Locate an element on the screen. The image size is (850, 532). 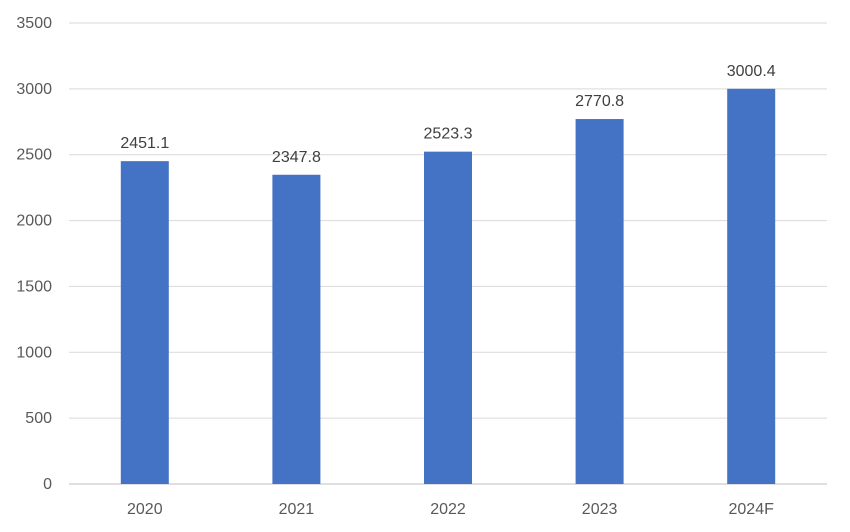
x-tick-label-2020: 2020 is located at coordinates (145, 509).